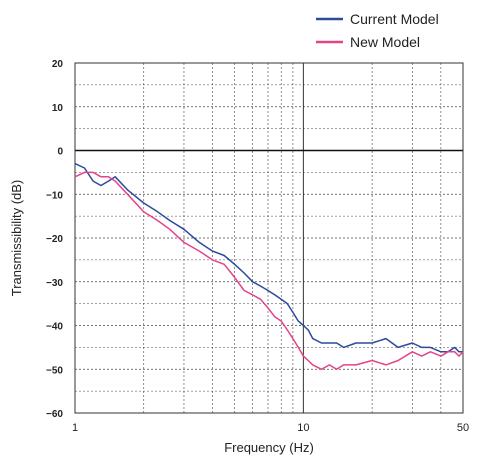  Describe the element at coordinates (385, 42) in the screenshot. I see `legend-label-new-model: New Model` at that location.